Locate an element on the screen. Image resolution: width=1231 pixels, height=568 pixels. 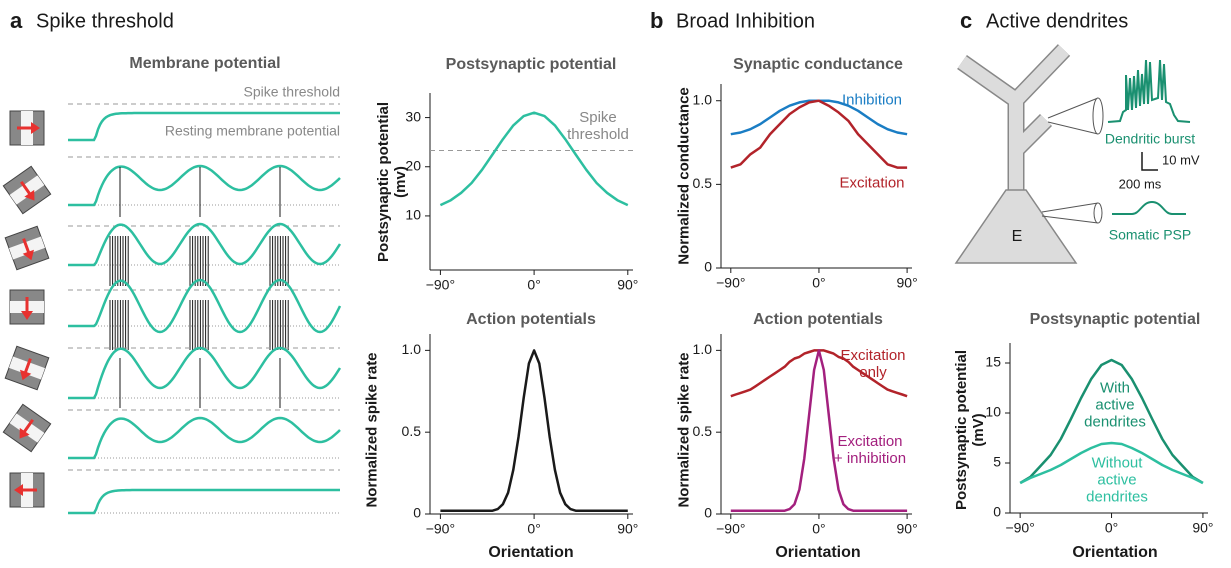
series-label: Without active dendrites is located at coordinates (1117, 480).